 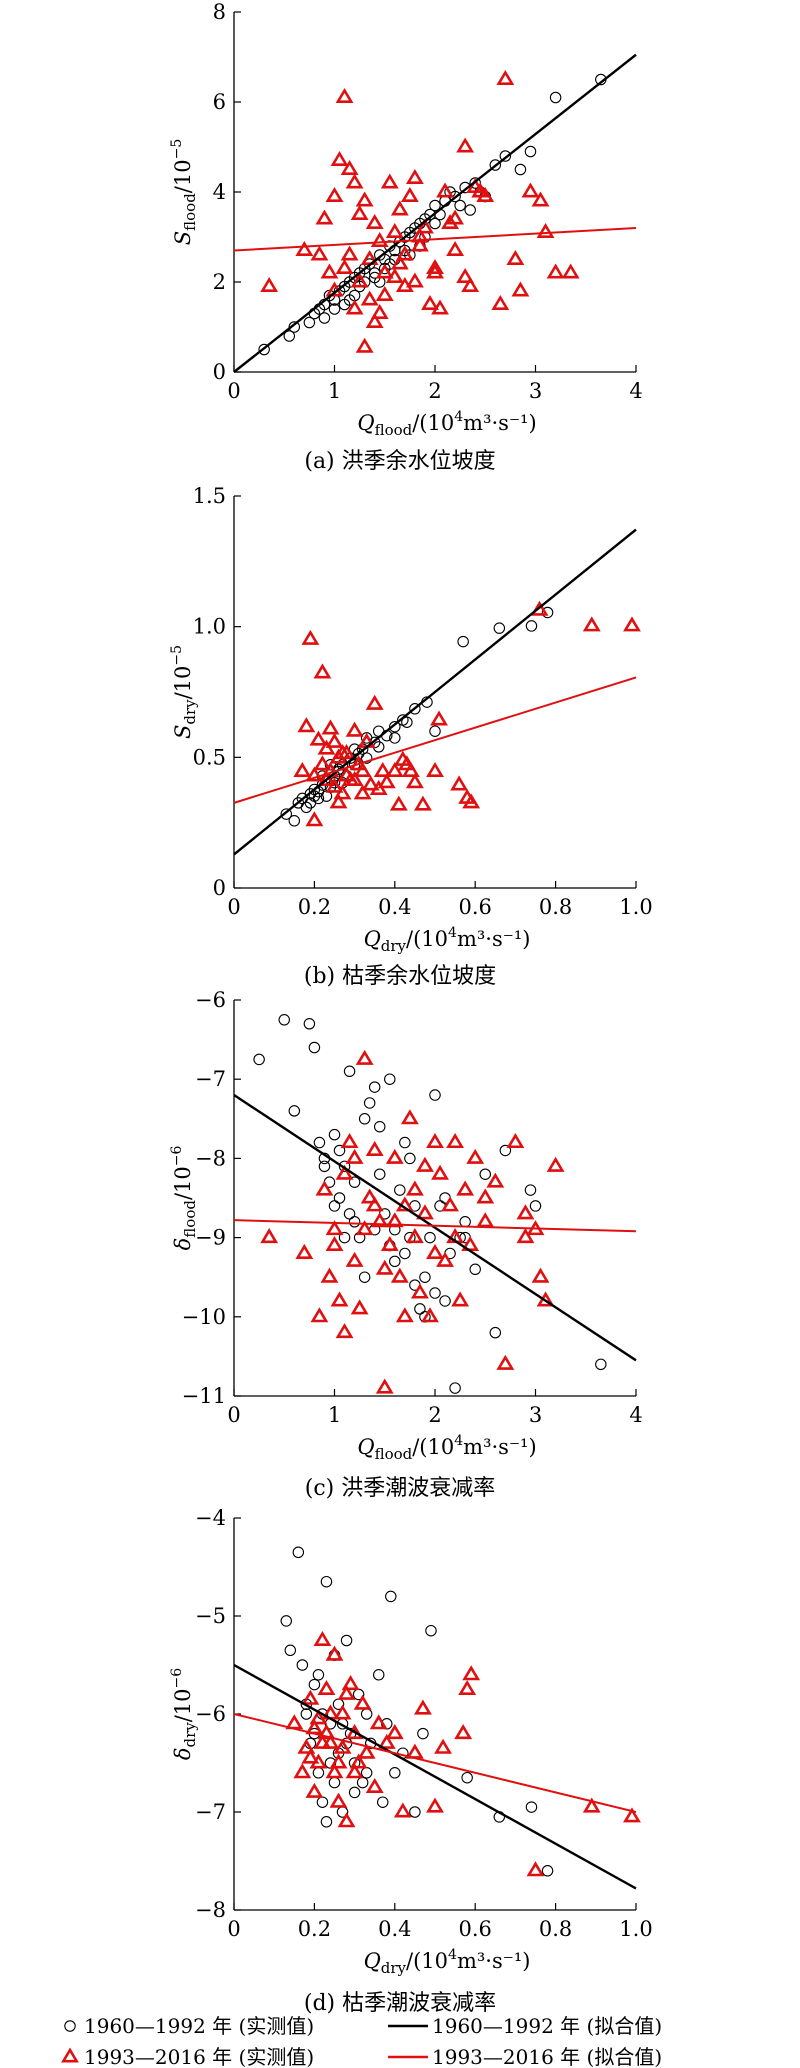 I want to click on y-tick-label: 1.5, so click(x=209, y=496).